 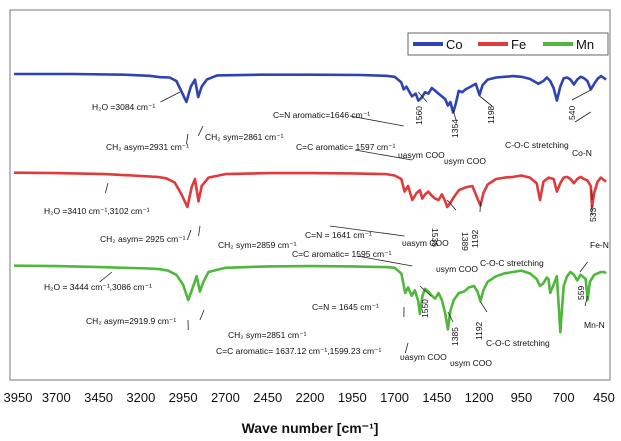 What do you see at coordinates (183, 397) in the screenshot?
I see `x-tick-label: 2950` at bounding box center [183, 397].